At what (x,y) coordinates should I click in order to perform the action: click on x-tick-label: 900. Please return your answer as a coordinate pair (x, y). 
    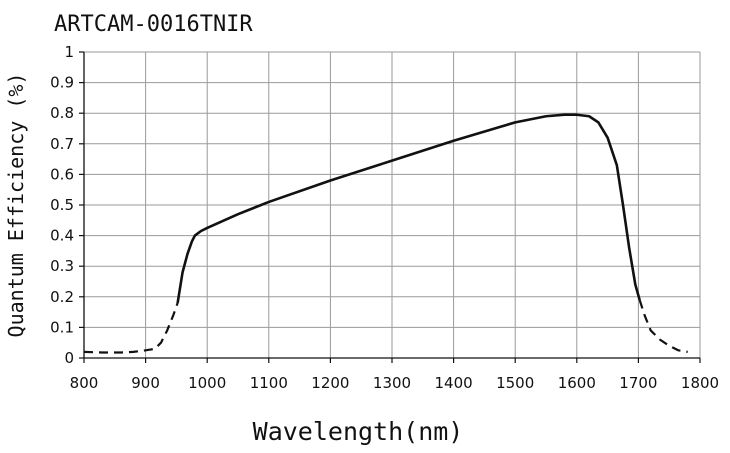
    Looking at the image, I should click on (145, 383).